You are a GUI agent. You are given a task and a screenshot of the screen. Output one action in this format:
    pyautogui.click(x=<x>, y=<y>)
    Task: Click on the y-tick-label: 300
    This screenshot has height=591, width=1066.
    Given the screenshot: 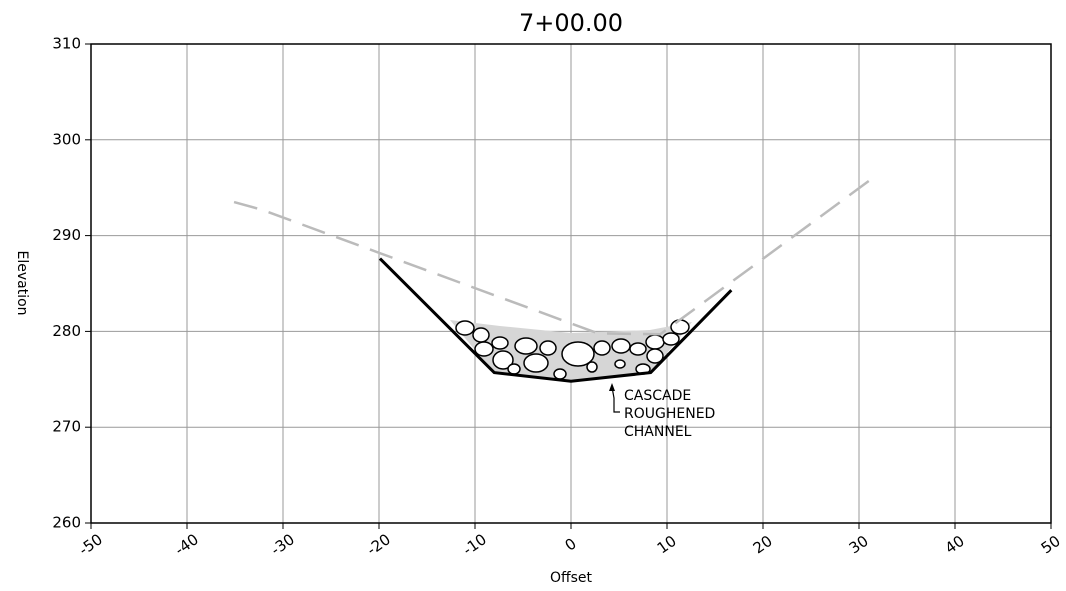 What is the action you would take?
    pyautogui.click(x=66, y=139)
    